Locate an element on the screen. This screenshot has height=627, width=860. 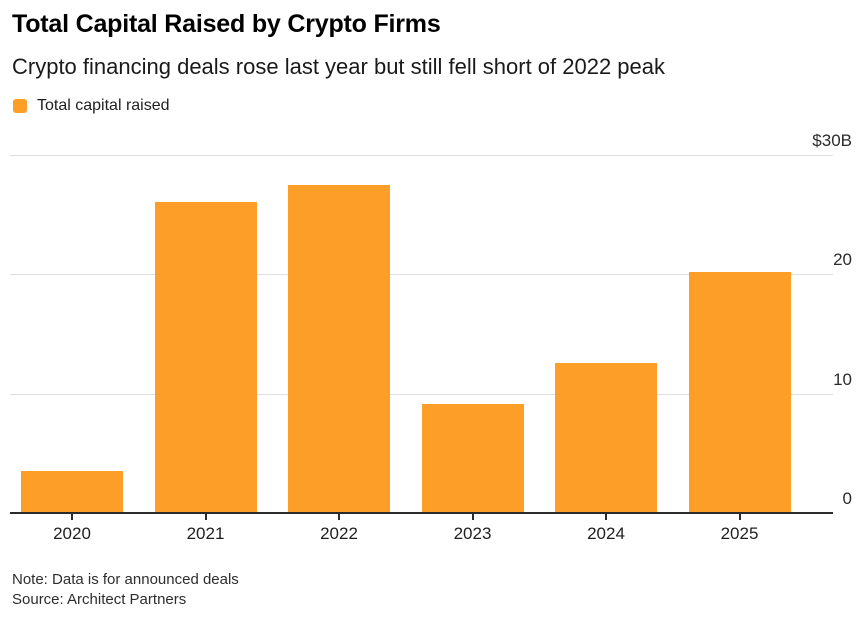
x-axis-label-2025: 2025 is located at coordinates (739, 533).